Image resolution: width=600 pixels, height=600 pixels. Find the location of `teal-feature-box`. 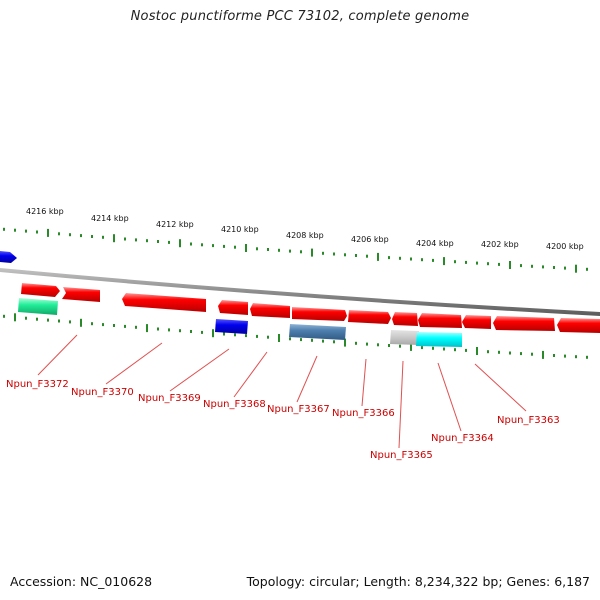

teal-feature-box is located at coordinates (38, 306).